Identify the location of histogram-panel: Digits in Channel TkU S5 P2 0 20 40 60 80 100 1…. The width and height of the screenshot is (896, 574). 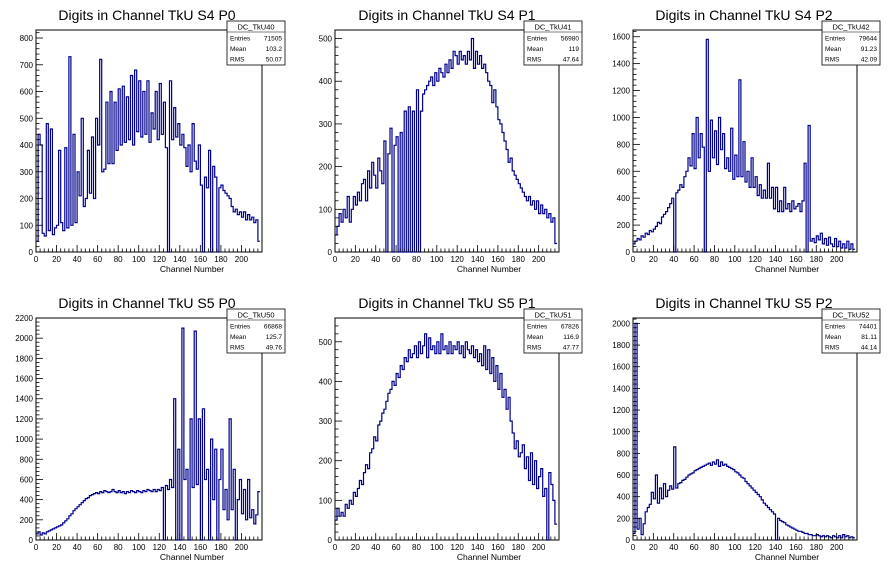
(746, 428).